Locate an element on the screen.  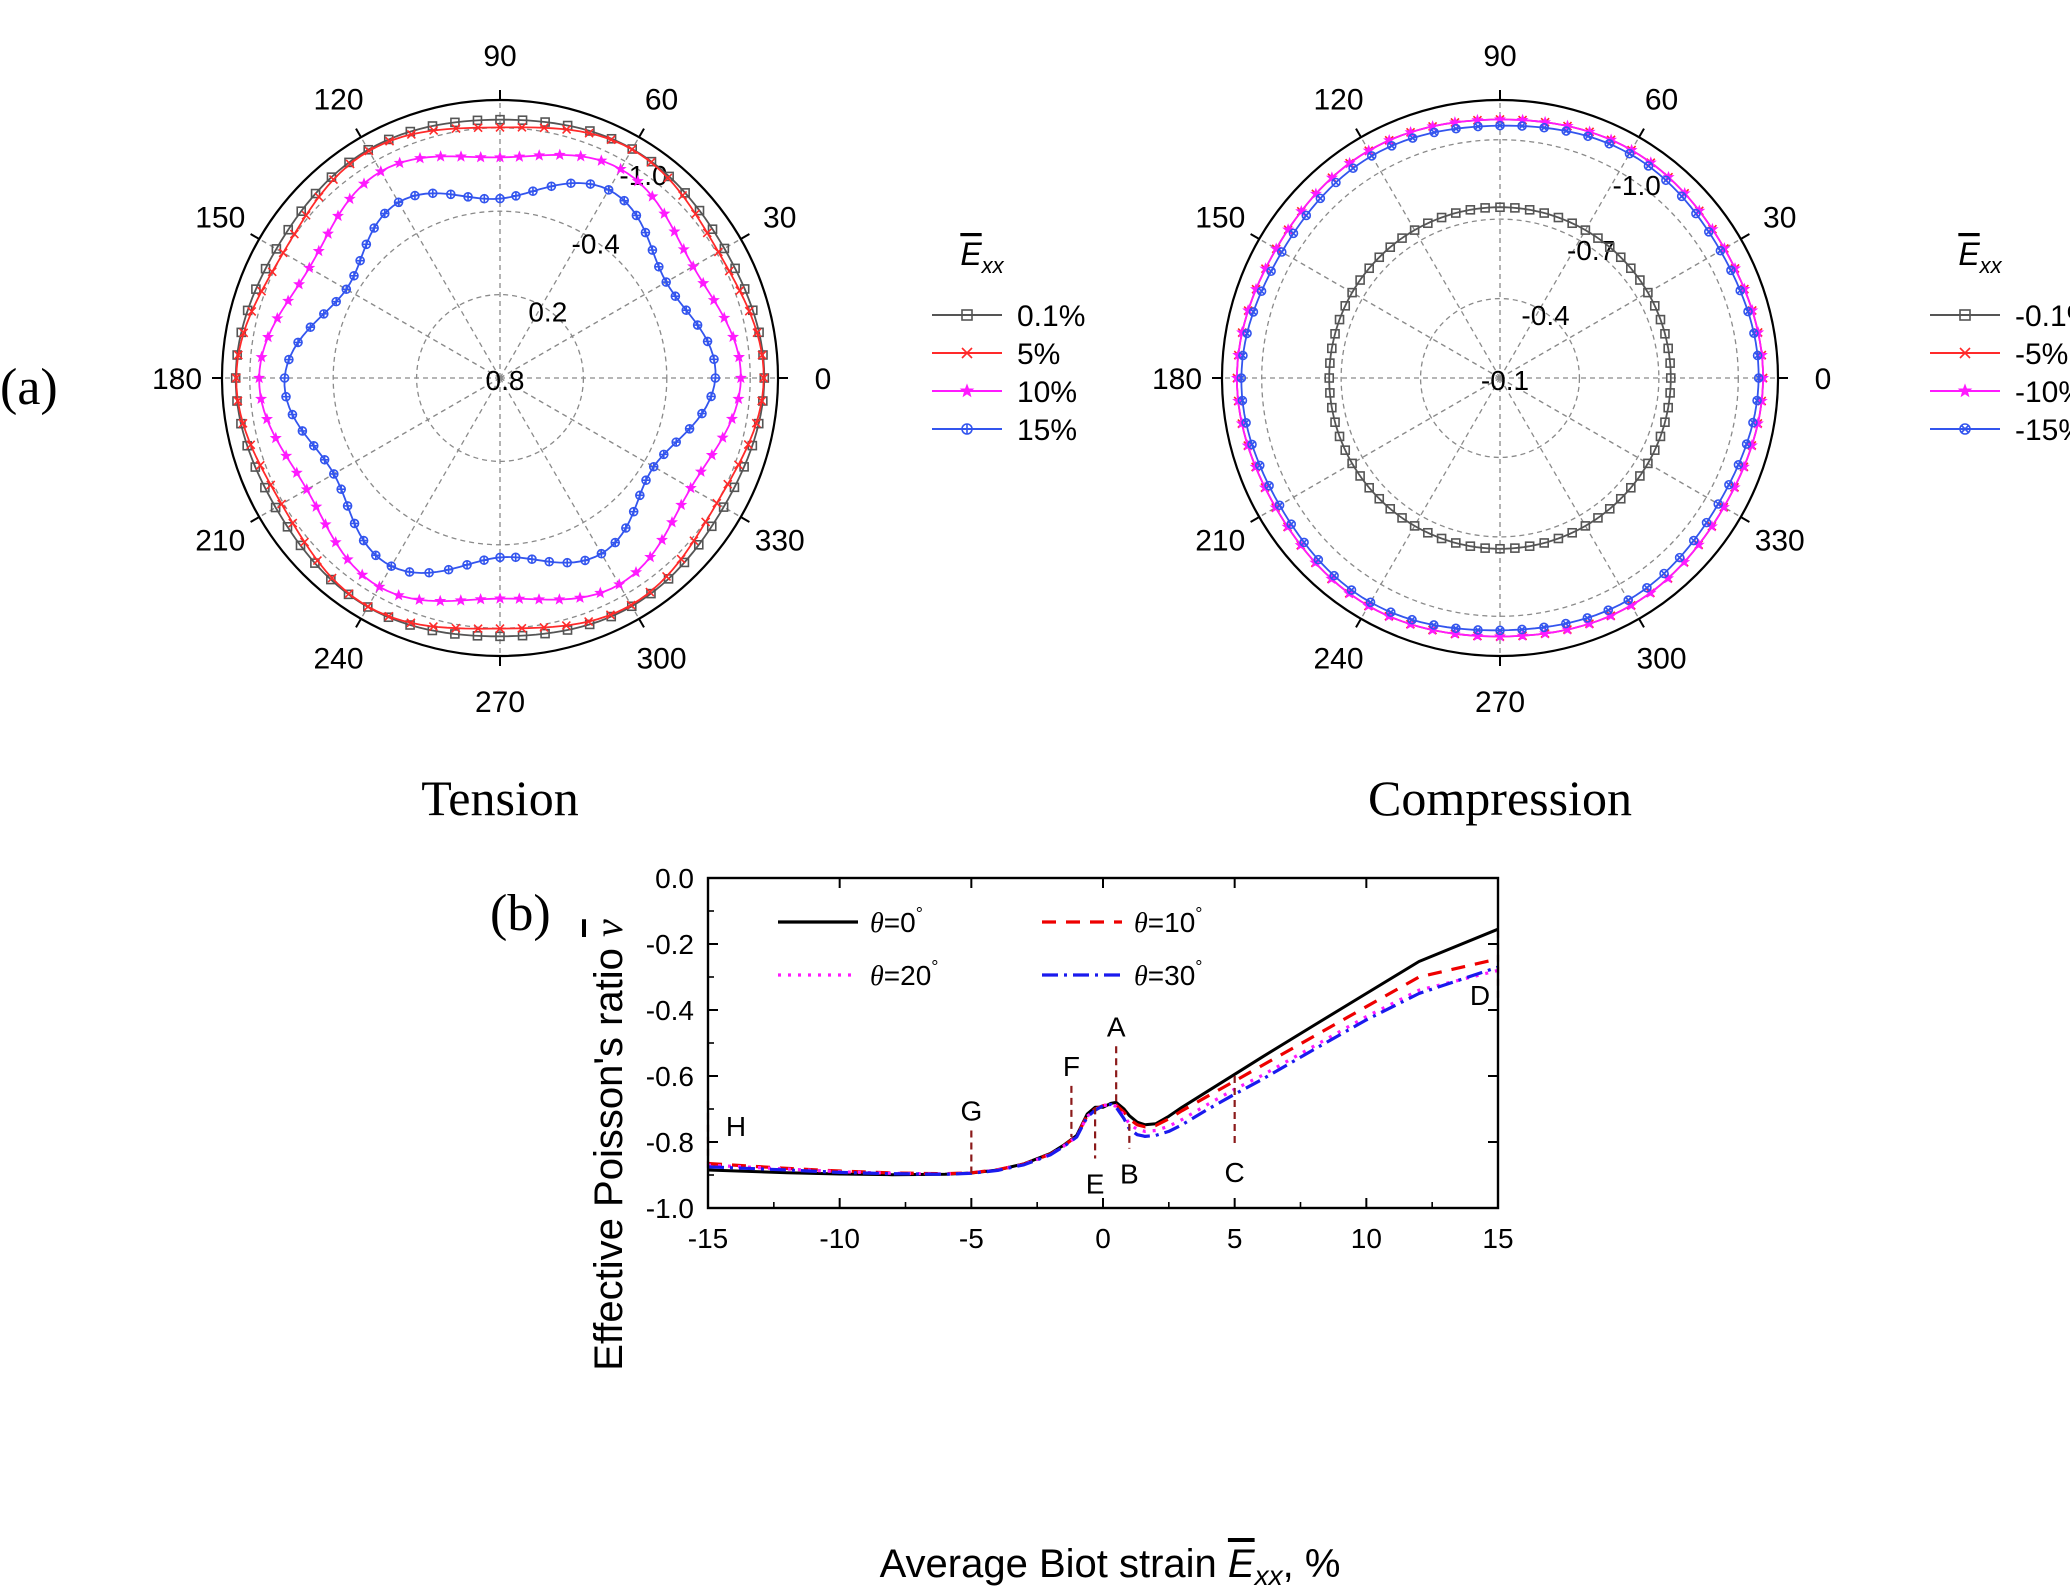
angle-label-240: 240 is located at coordinates (338, 659).